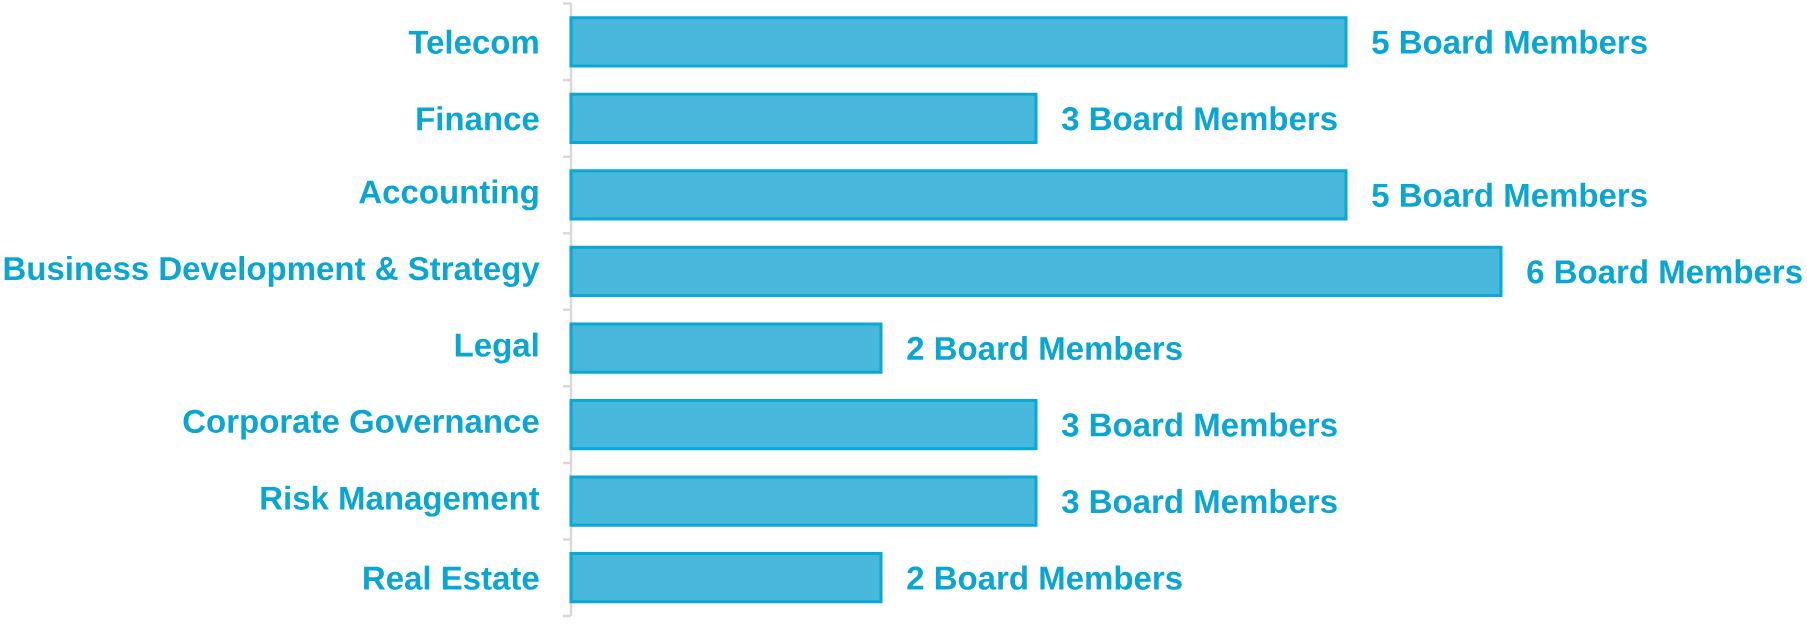  I want to click on y-tick-label: Corporate Governance, so click(361, 424).